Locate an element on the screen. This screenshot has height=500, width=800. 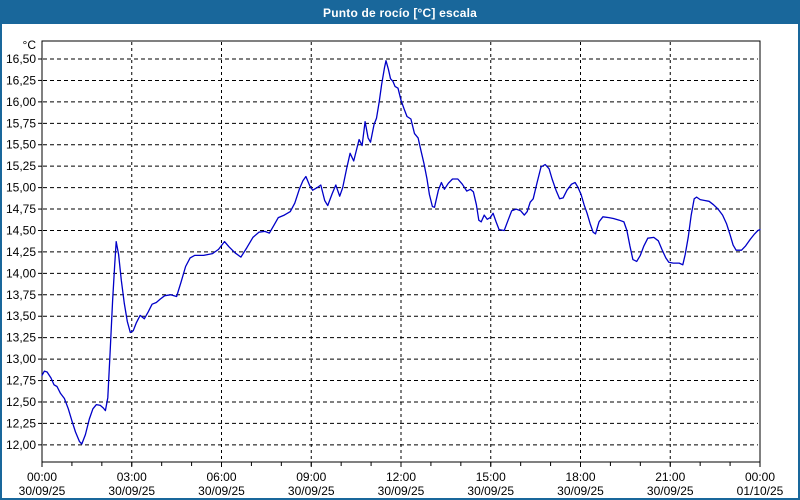
x-tick-time: 18:00 is located at coordinates (580, 477).